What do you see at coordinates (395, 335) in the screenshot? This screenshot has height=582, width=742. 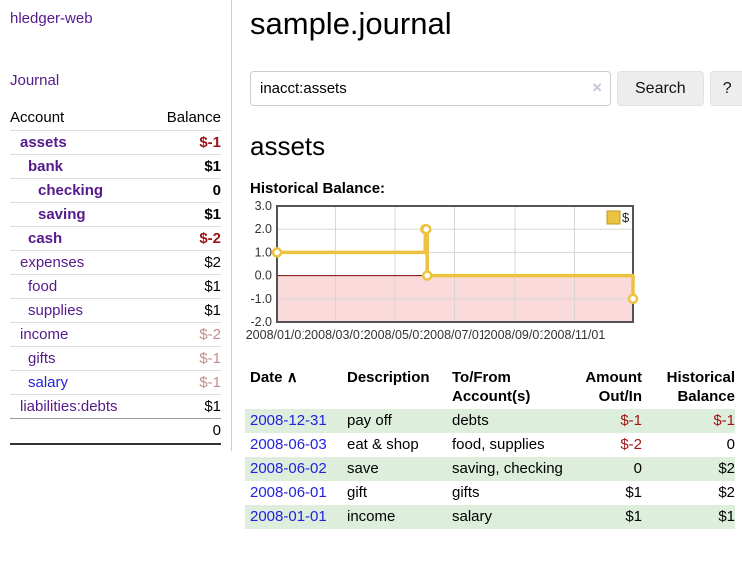 I see `svg-text: 2008/05/01` at bounding box center [395, 335].